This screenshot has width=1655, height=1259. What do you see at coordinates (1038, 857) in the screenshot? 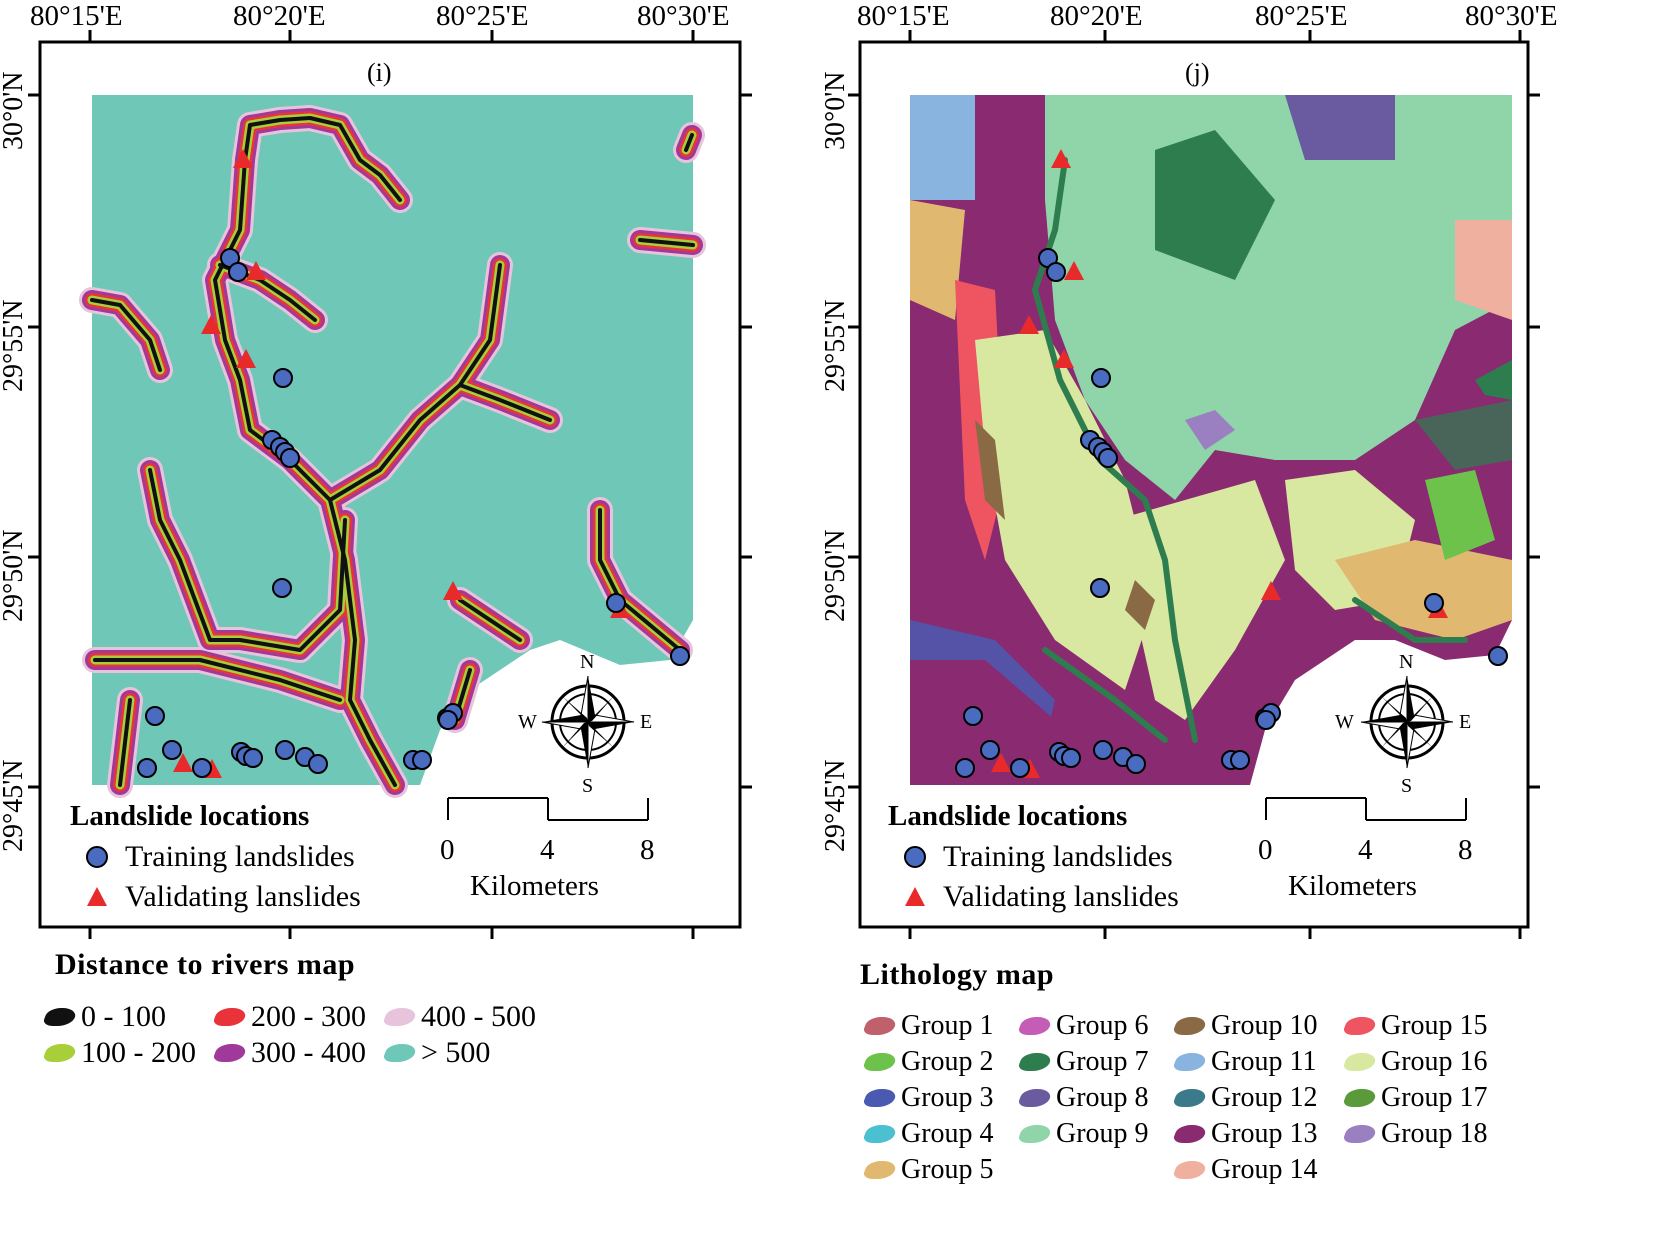
I see `legend-training: Training landslides` at bounding box center [1038, 857].